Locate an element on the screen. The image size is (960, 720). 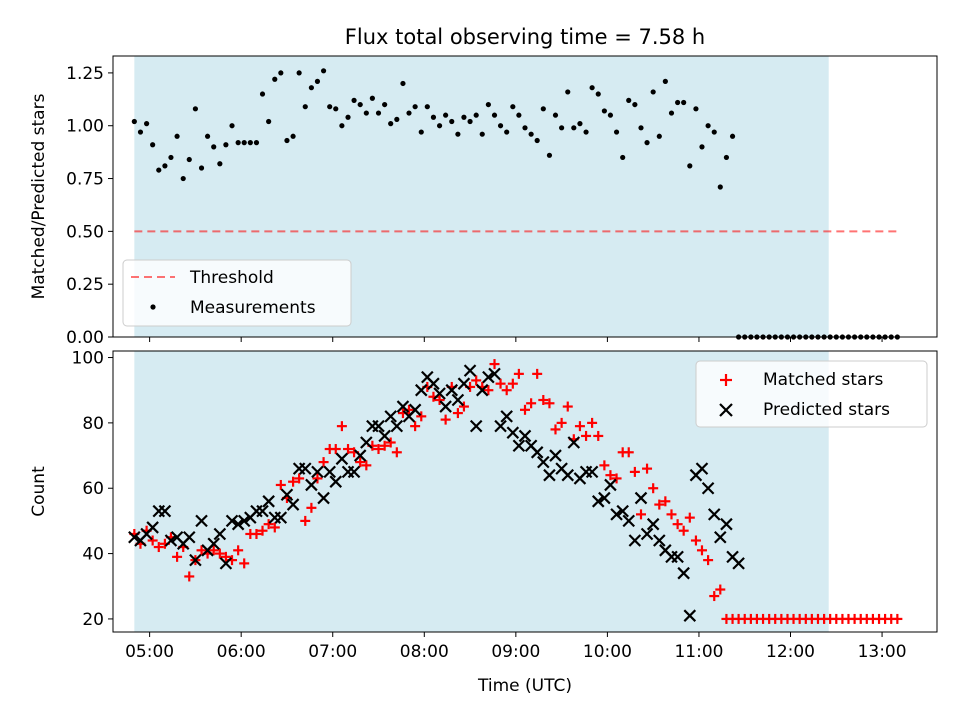
ratio-legend: Threshold Measurements is located at coordinates (237, 293).